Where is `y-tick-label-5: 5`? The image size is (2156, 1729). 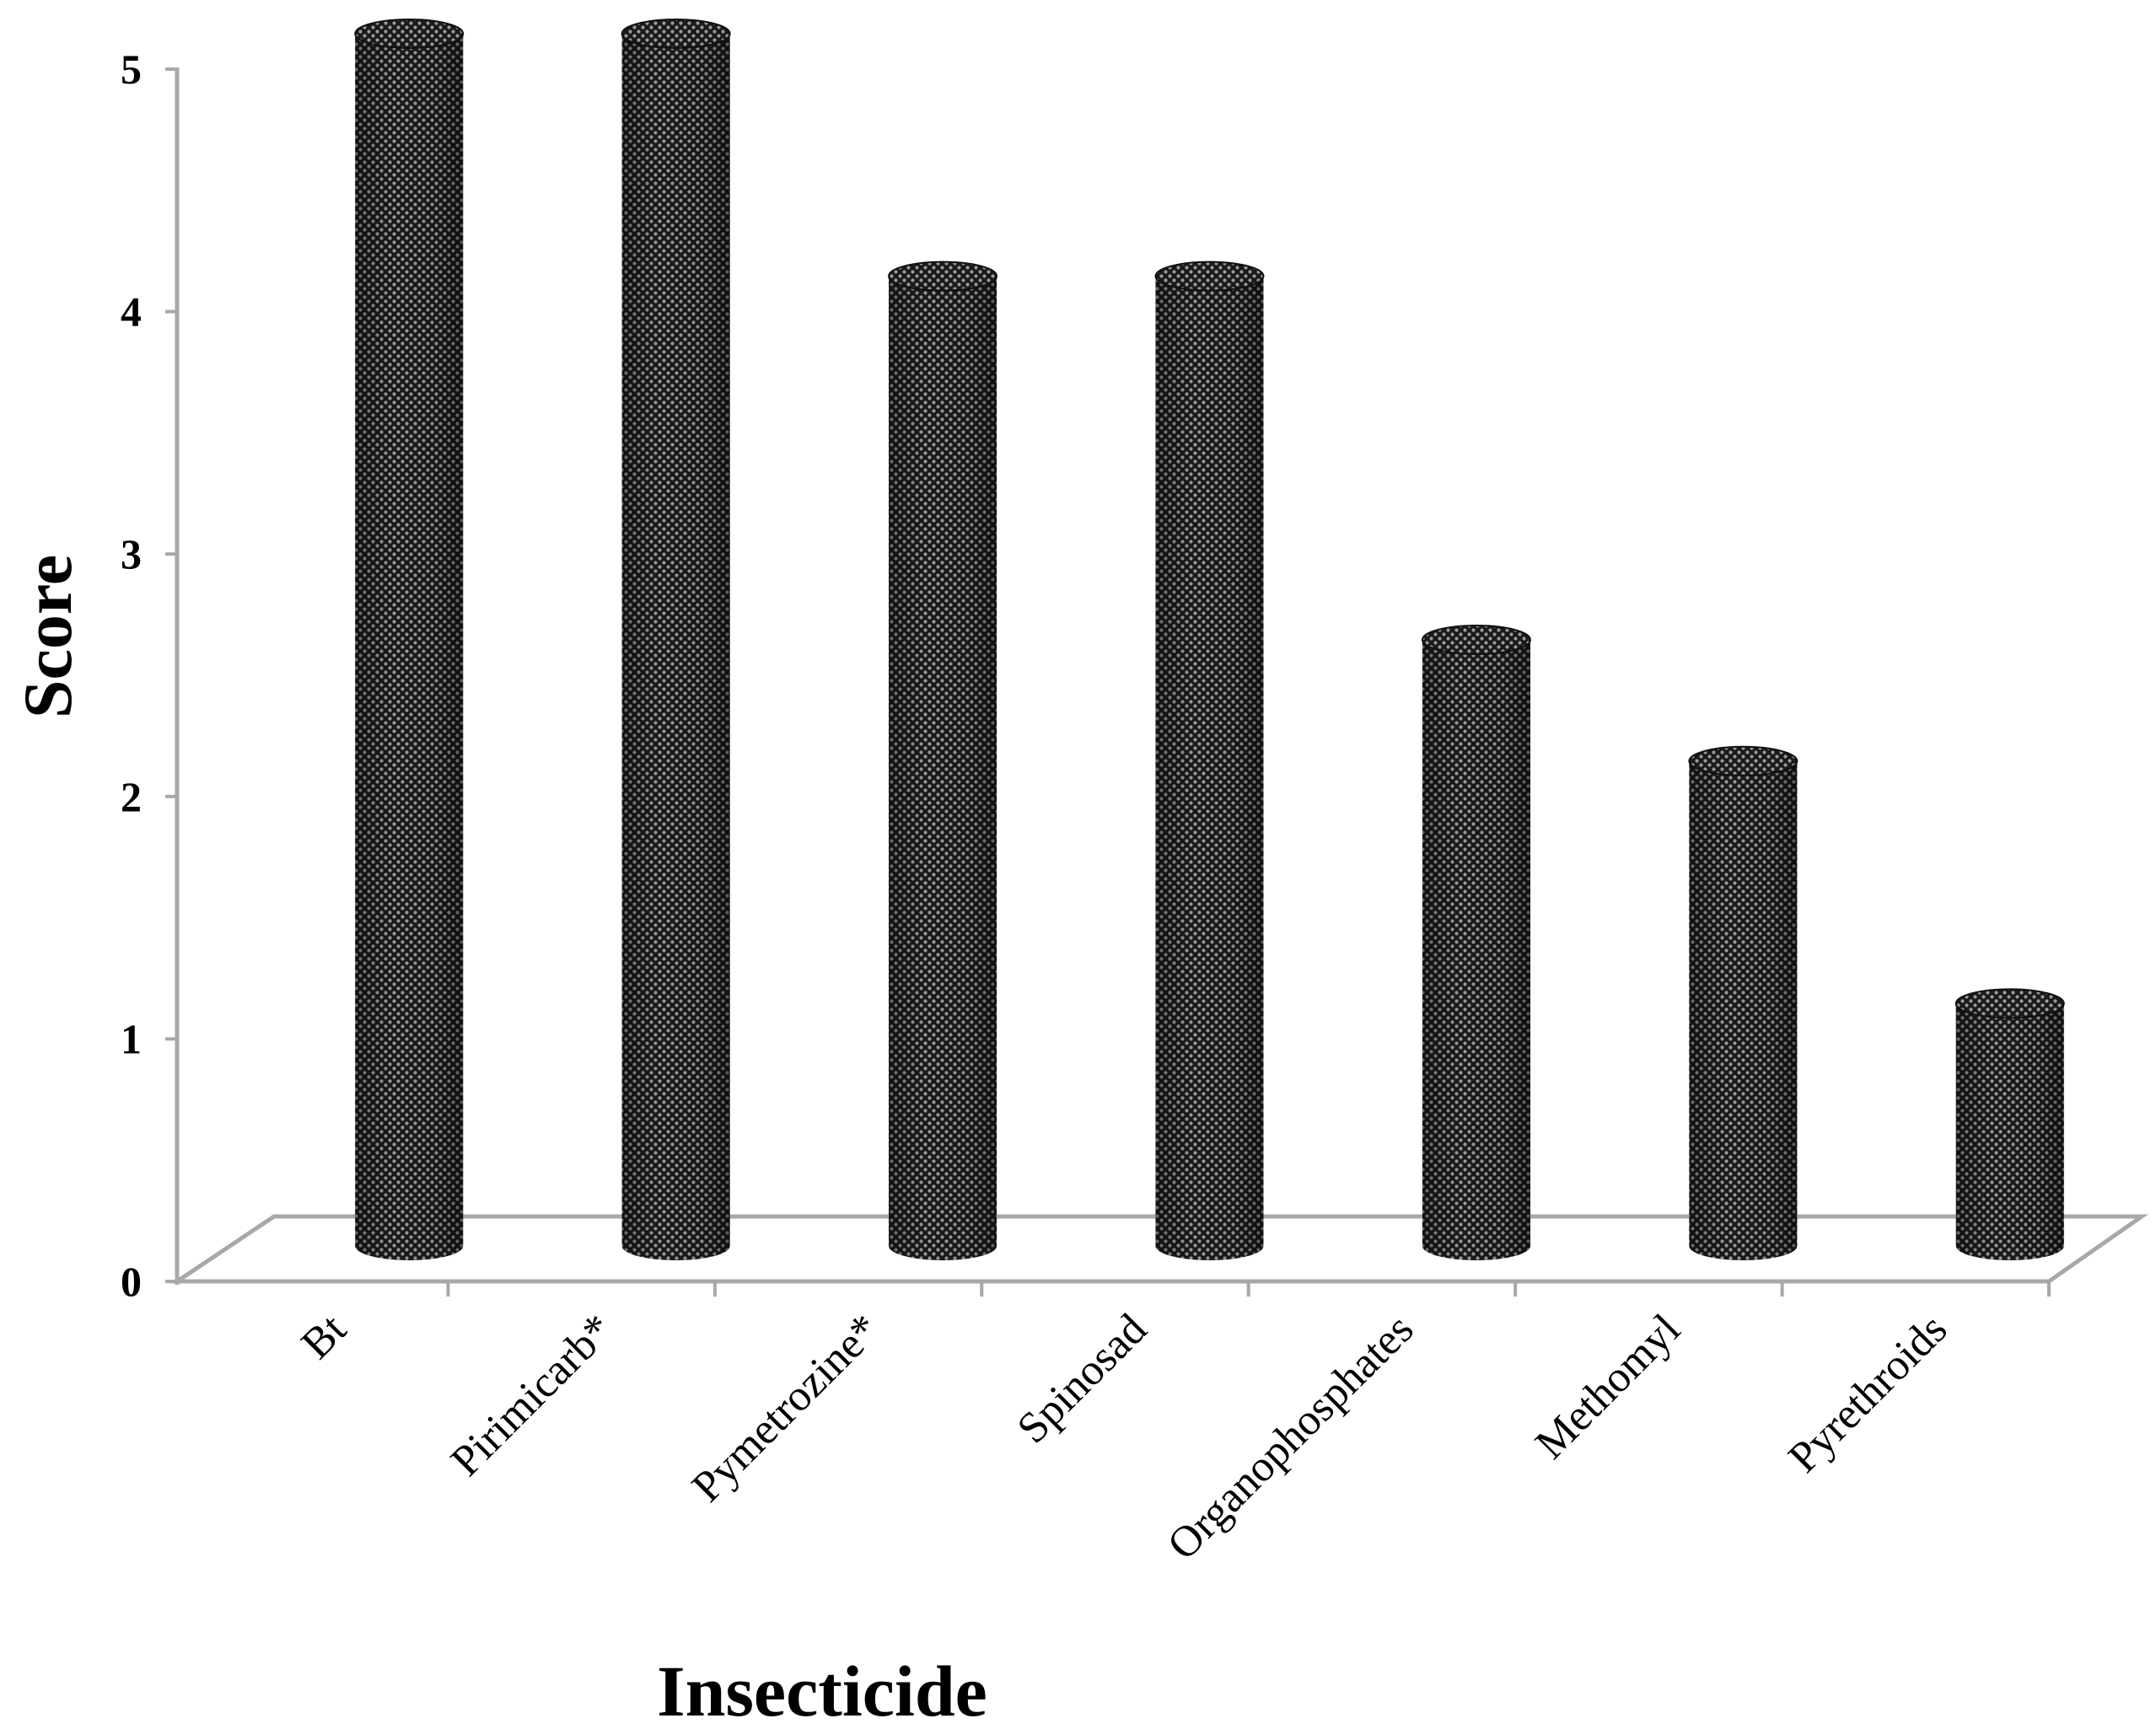 y-tick-label-5: 5 is located at coordinates (131, 69).